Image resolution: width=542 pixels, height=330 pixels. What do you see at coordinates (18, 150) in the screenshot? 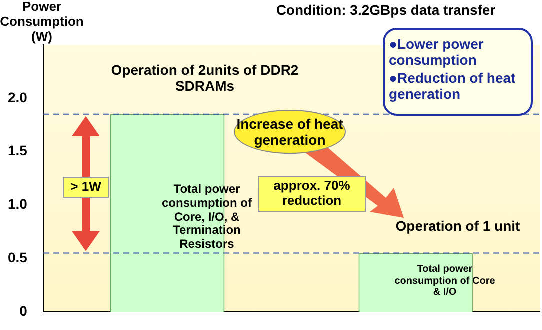
I see `y-tick-label: 1.5` at bounding box center [18, 150].